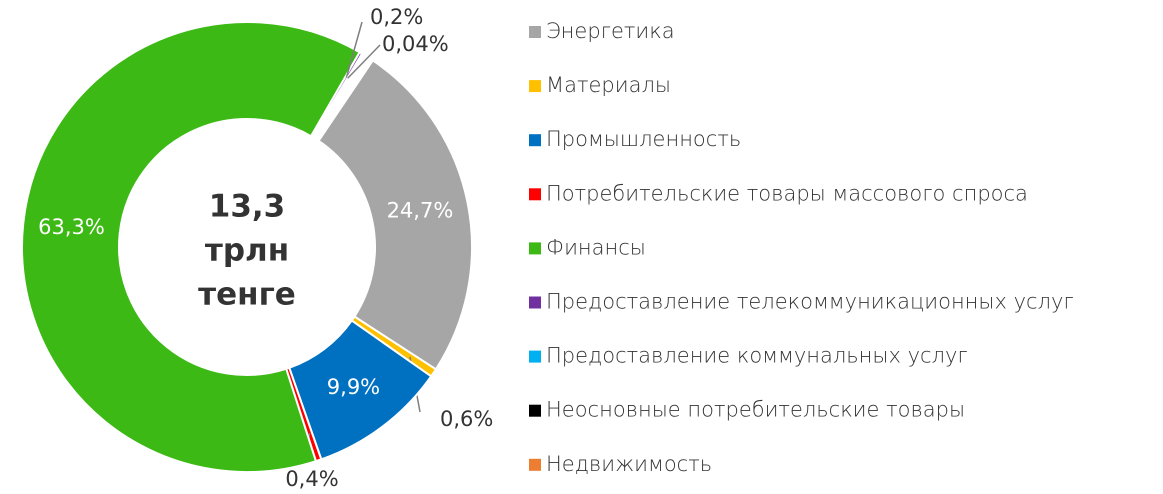  Describe the element at coordinates (71, 227) in the screenshot. I see `data-label: 63,3%` at that location.